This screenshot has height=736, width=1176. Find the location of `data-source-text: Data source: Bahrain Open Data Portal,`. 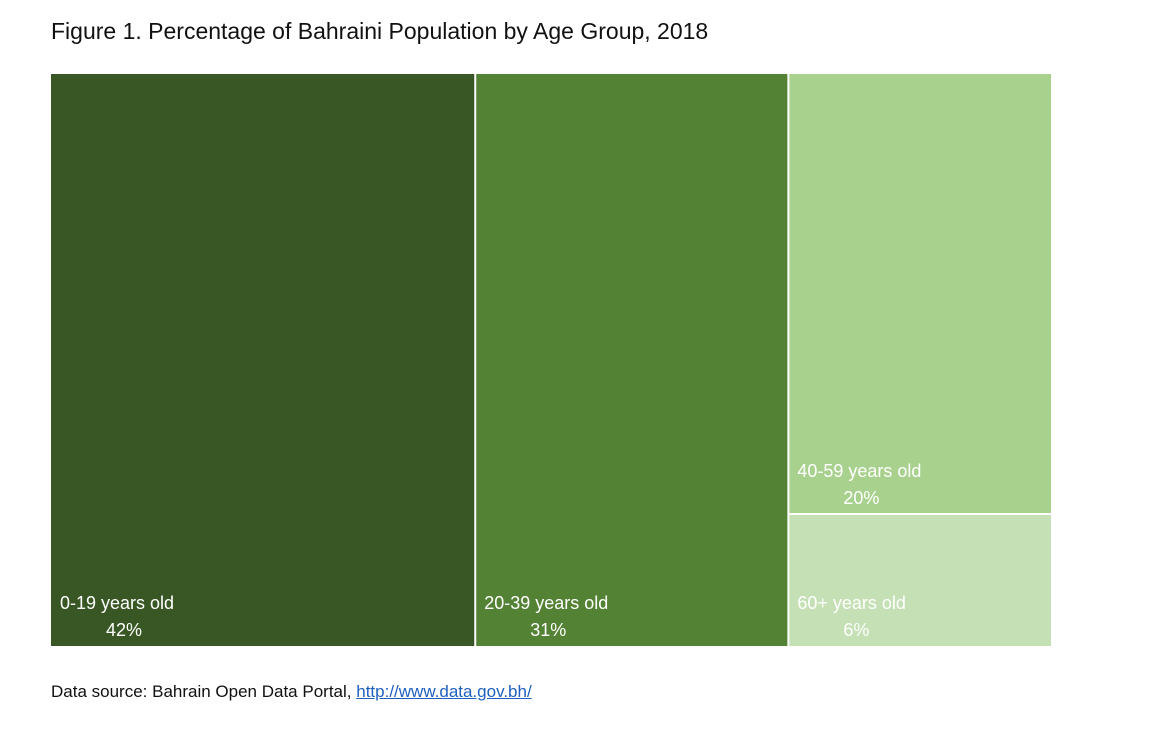

data-source-text: Data source: Bahrain Open Data Portal, is located at coordinates (201, 691).